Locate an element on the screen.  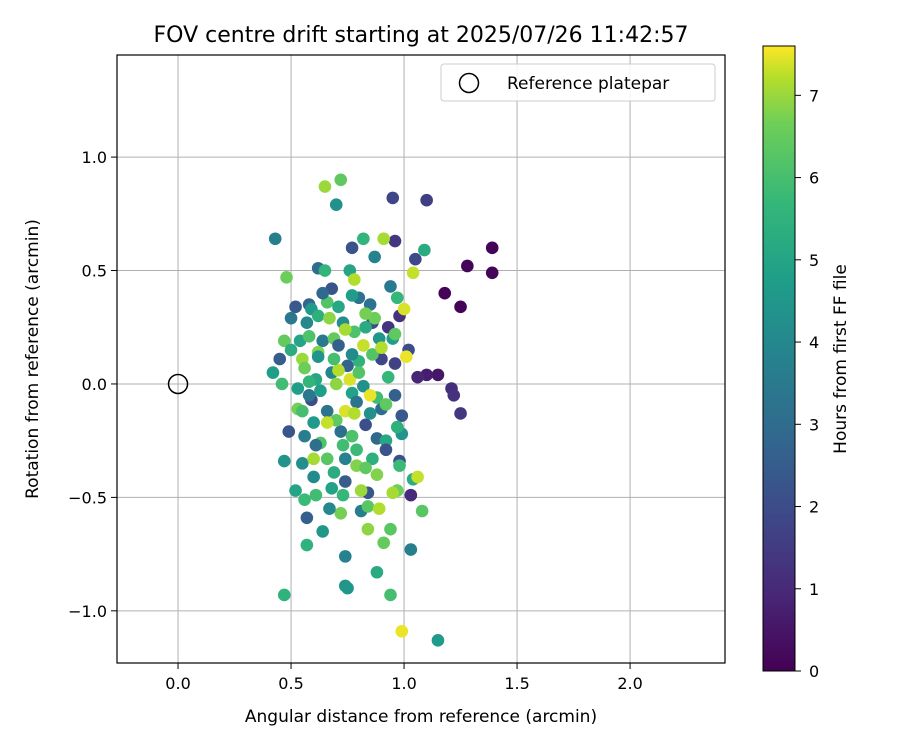
reference-platepar-marker is located at coordinates (178, 384).